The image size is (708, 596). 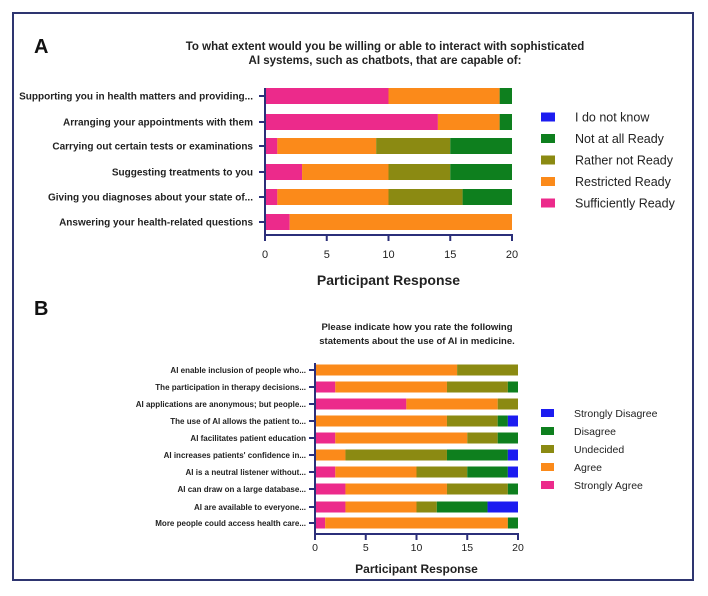 I want to click on bar-a-row3-restricted-ready, so click(x=345, y=172).